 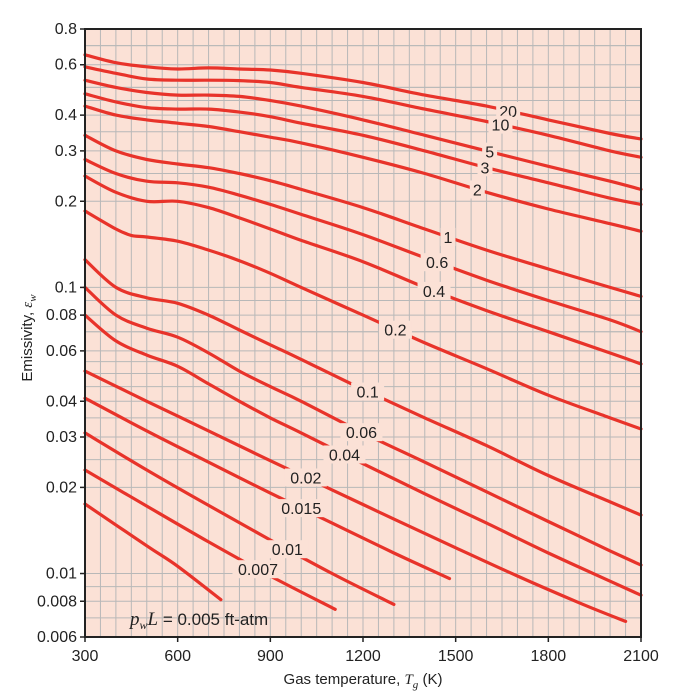 I want to click on x-tick-label: 600, so click(x=177, y=656).